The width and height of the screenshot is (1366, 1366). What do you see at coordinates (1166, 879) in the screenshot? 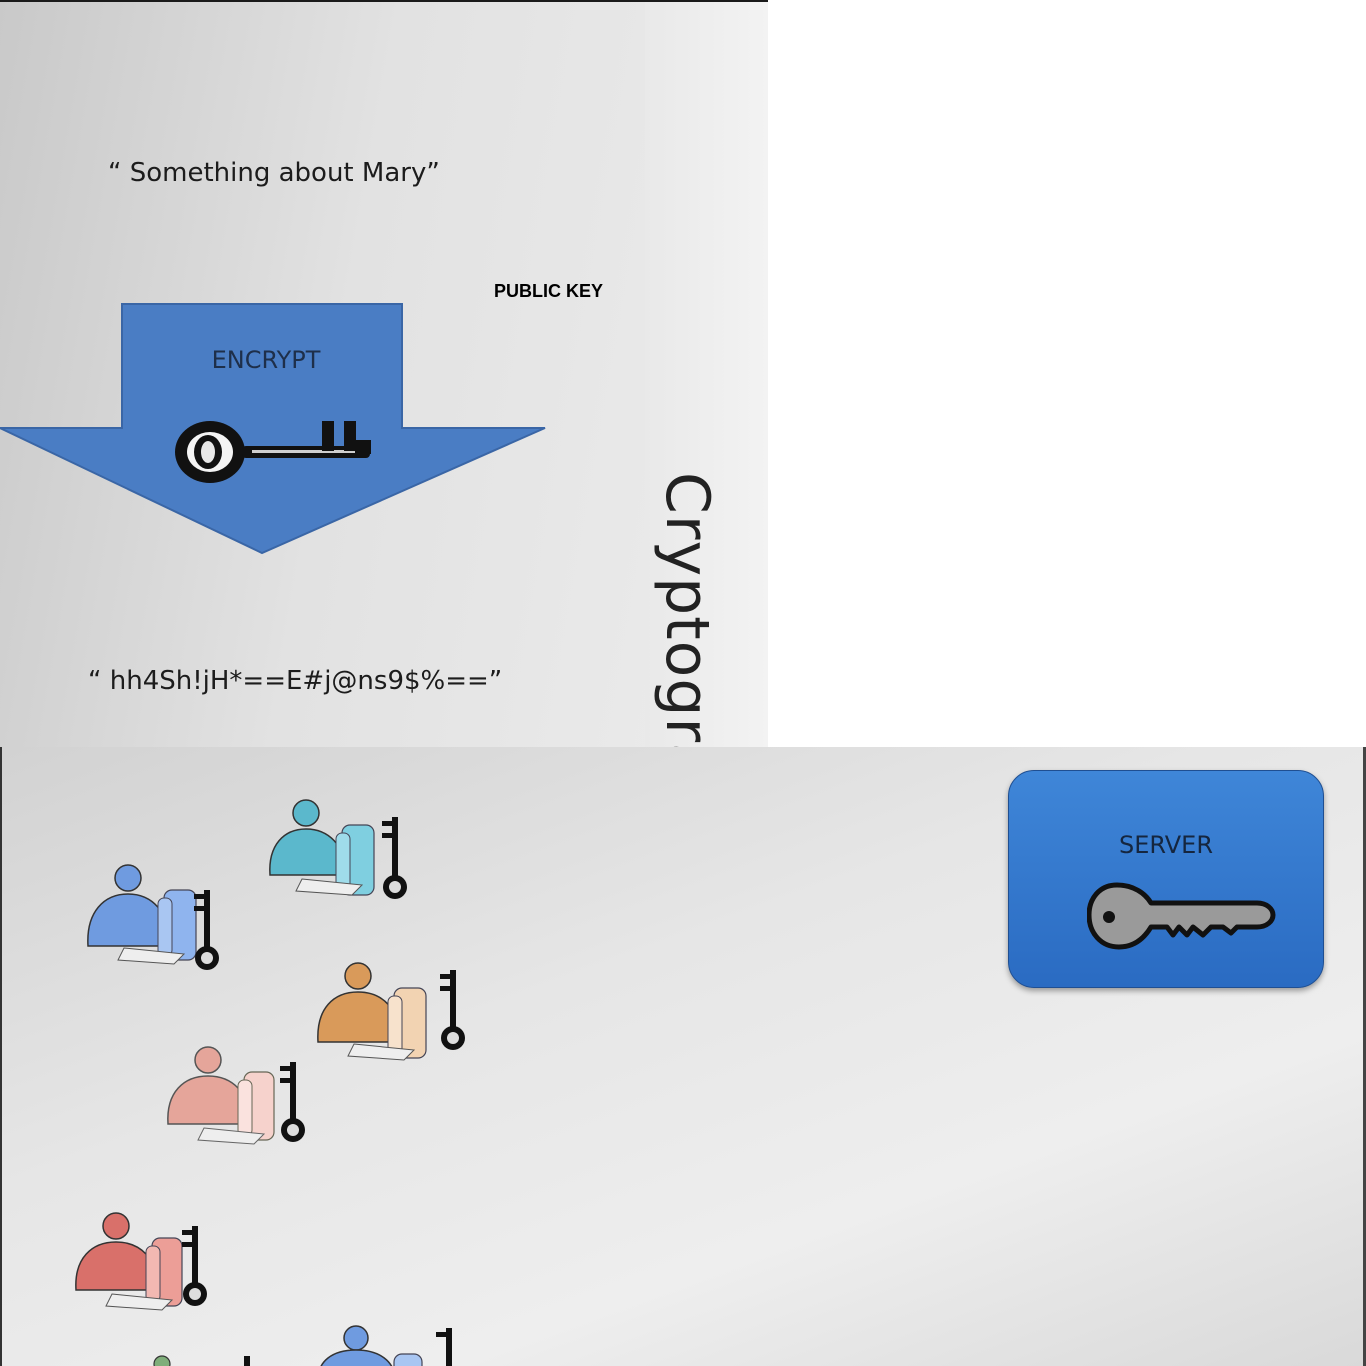
I see `server-box: SERVER` at bounding box center [1166, 879].